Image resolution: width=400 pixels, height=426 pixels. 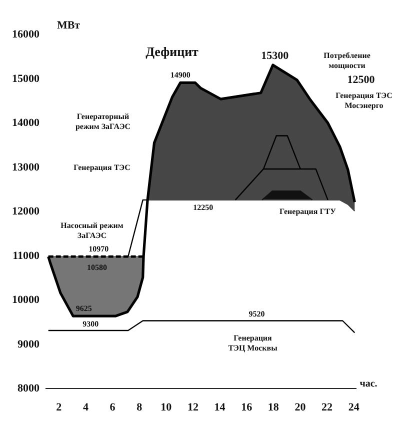 I want to click on x-tick-label: 14, so click(x=220, y=408).